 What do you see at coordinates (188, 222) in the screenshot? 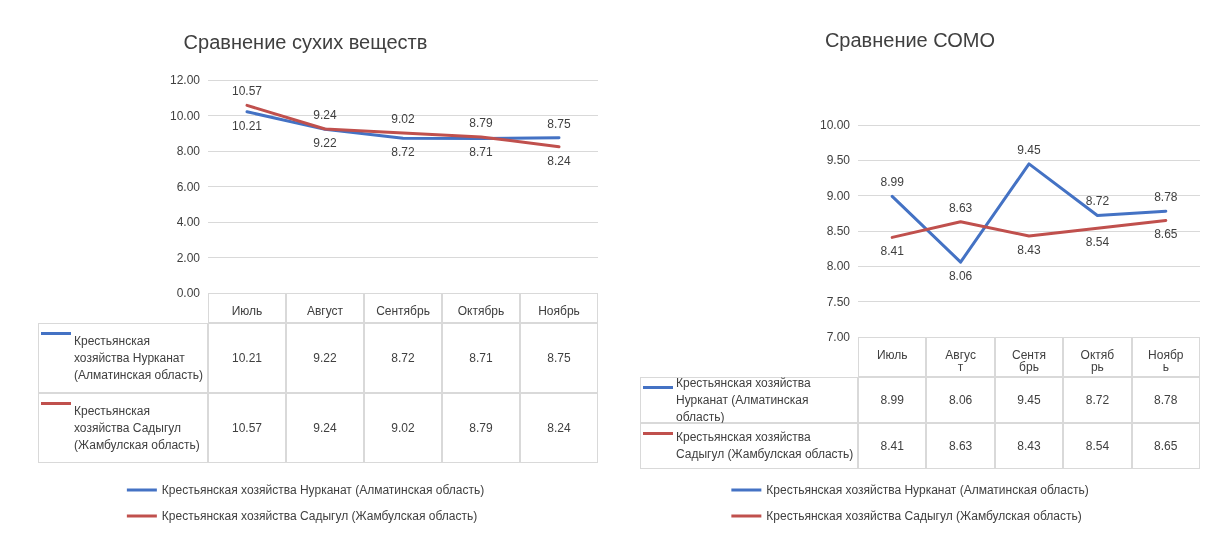
I see `y-tick-label: 4.00` at bounding box center [188, 222].